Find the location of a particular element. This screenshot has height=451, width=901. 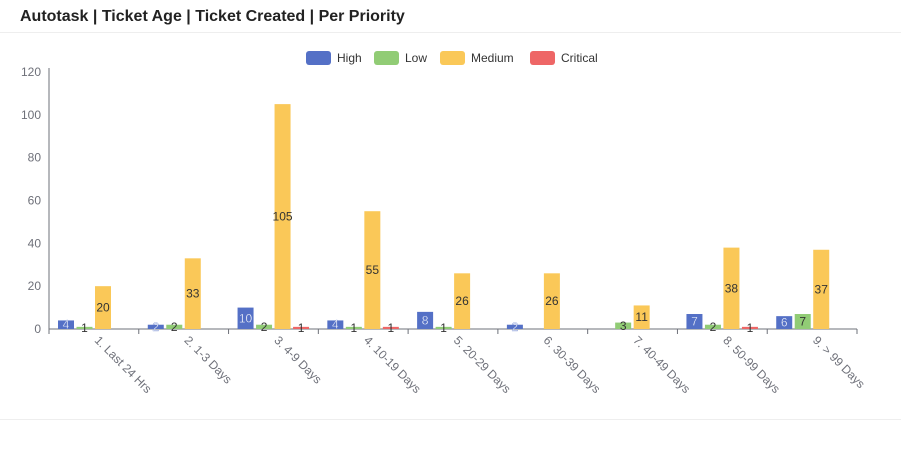

x-tick-label: 7. 40-49 Days is located at coordinates (661, 364).